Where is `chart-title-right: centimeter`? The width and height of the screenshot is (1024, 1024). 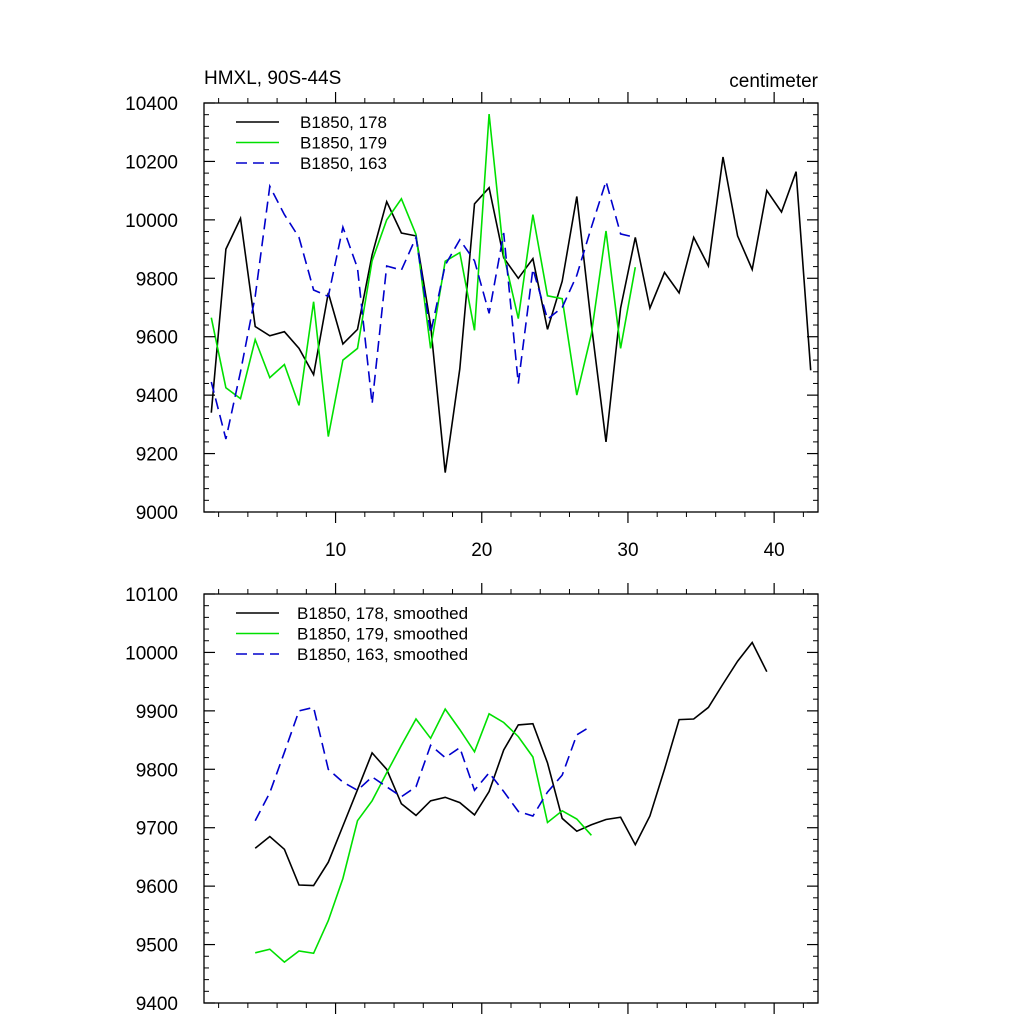
chart-title-right: centimeter is located at coordinates (773, 81).